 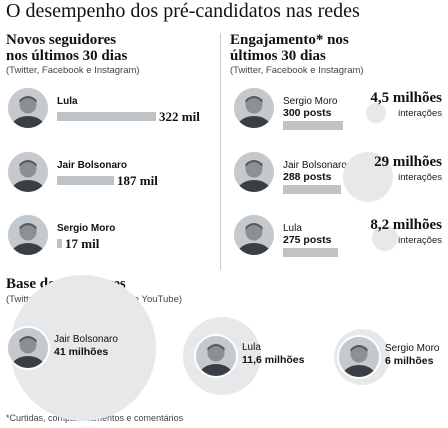 I want to click on engagement-title: Engajamento* nos últimos 30 dias, so click(x=289, y=48).